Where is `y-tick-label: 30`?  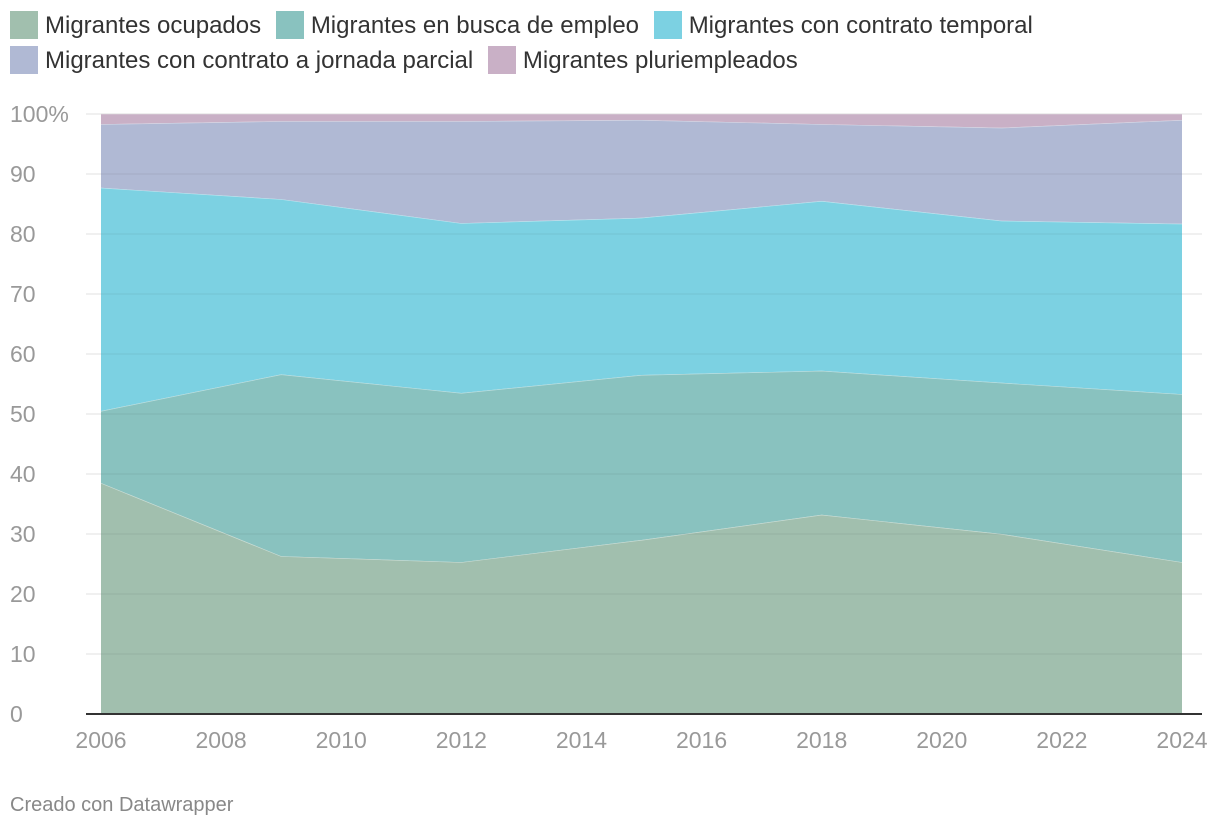 y-tick-label: 30 is located at coordinates (23, 534).